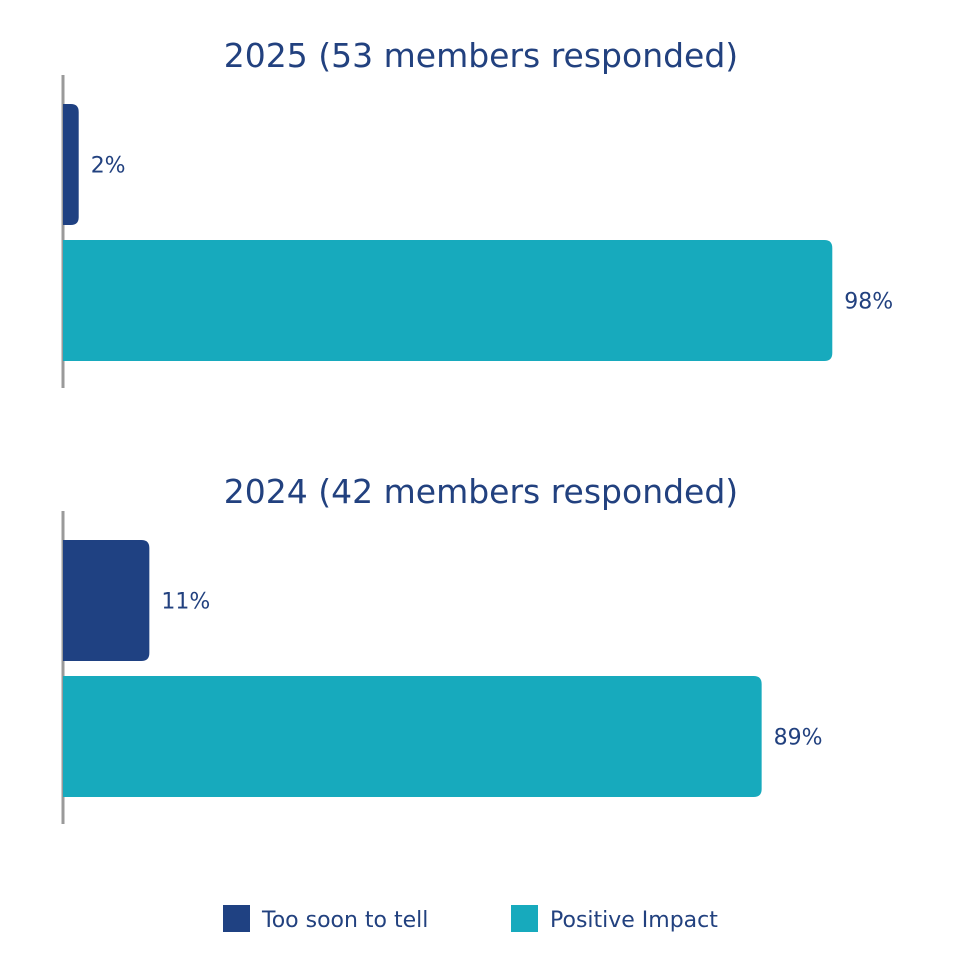  What do you see at coordinates (868, 302) in the screenshot?
I see `value-label-2025-positive: 98%` at bounding box center [868, 302].